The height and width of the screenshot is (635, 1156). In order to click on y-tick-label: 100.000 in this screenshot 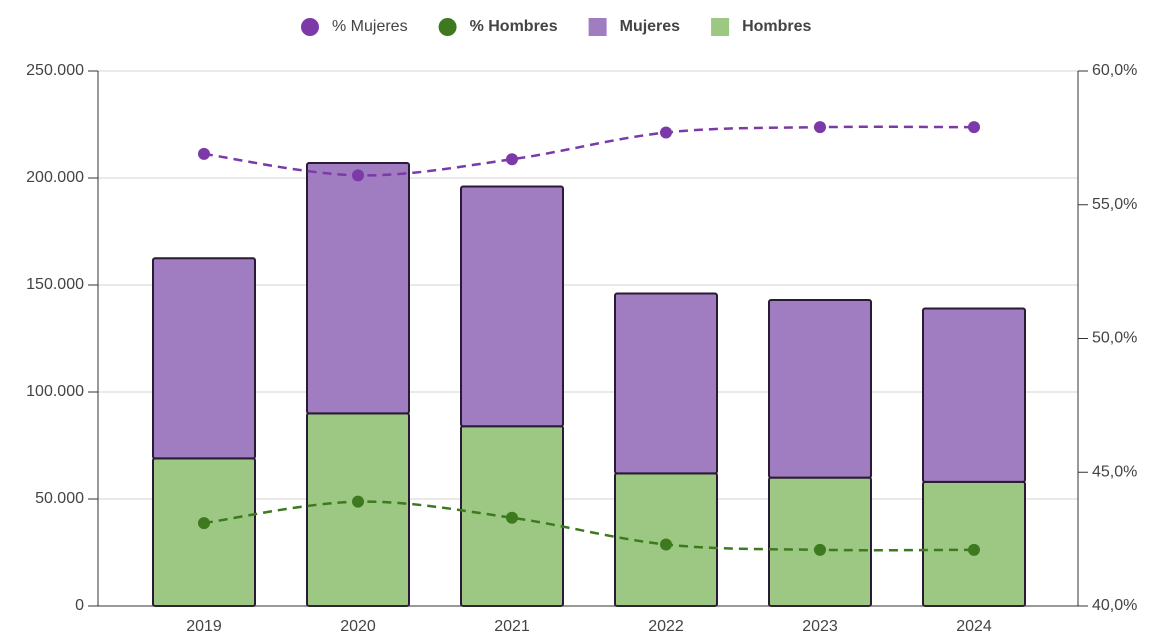, I will do `click(55, 391)`.